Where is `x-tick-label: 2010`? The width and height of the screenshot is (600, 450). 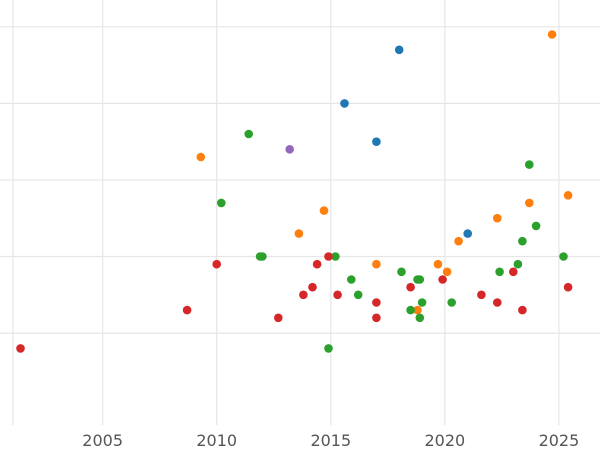 x-tick-label: 2010 is located at coordinates (216, 440).